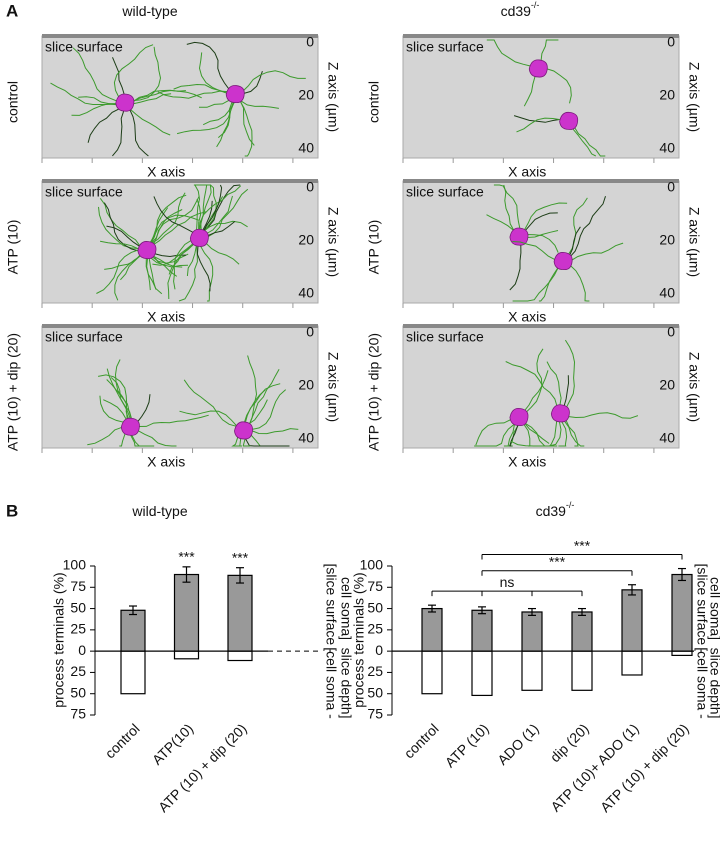  What do you see at coordinates (78, 714) in the screenshot?
I see `y-tick-label: 75` at bounding box center [78, 714].